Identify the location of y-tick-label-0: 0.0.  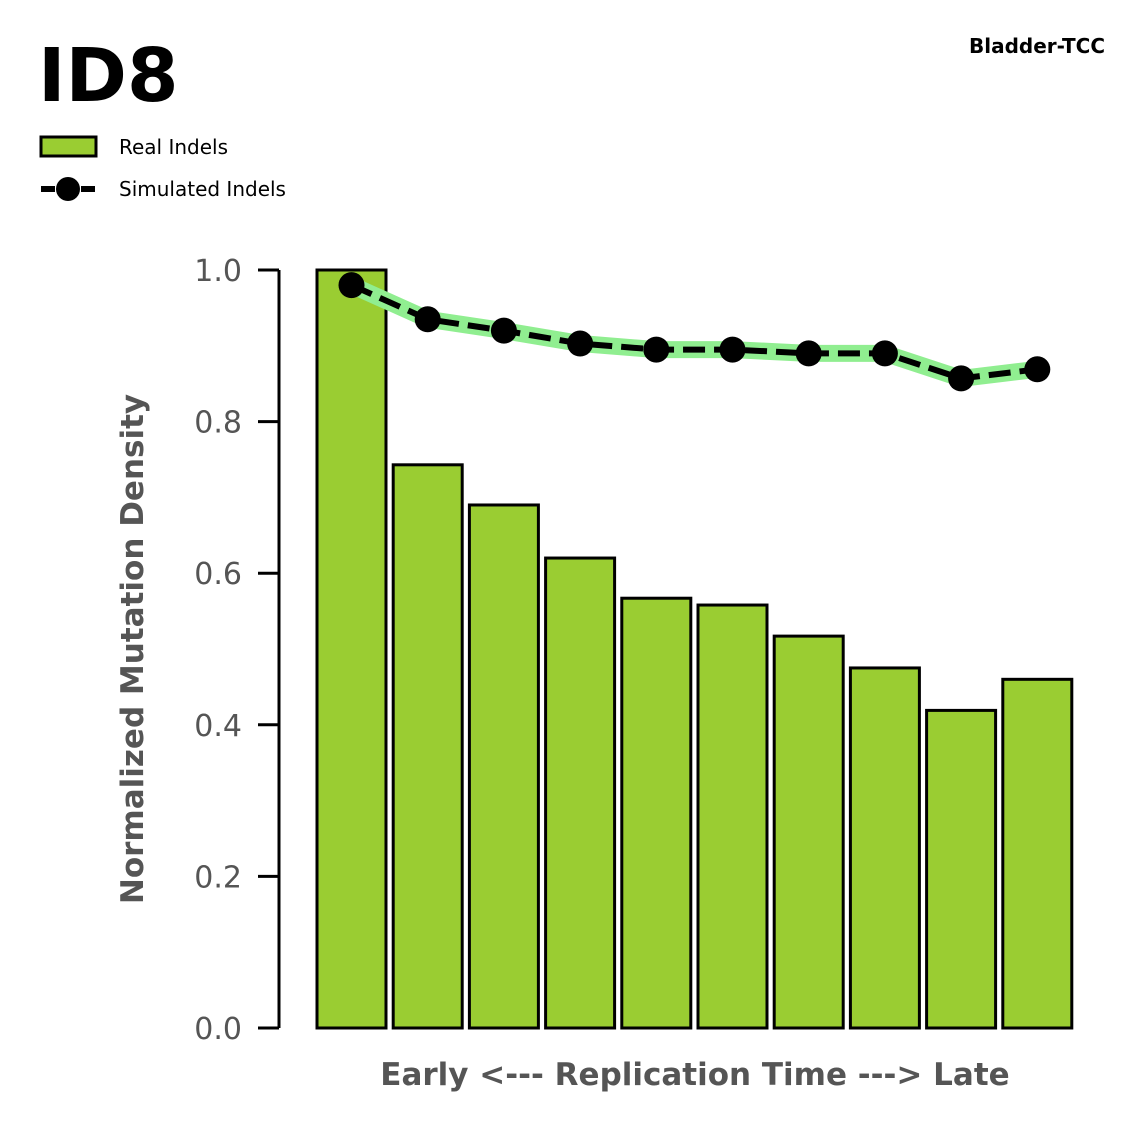
(218, 1029).